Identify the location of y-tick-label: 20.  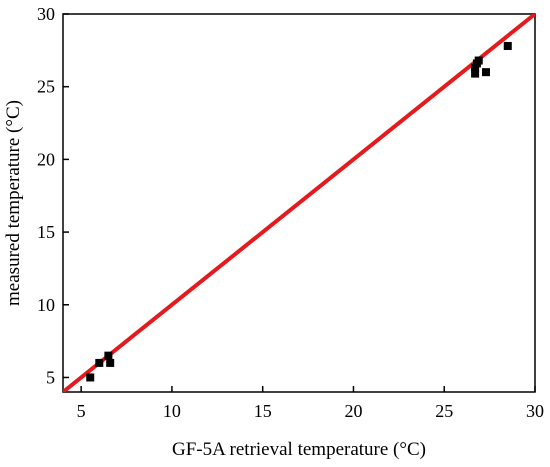
(46, 159).